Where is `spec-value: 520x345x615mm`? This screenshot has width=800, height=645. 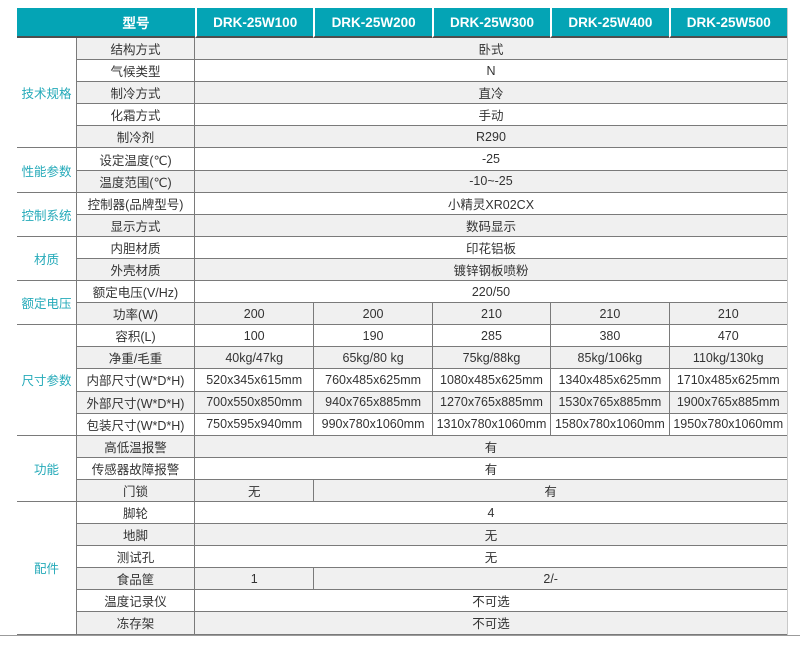
spec-value: 520x345x615mm is located at coordinates (254, 380).